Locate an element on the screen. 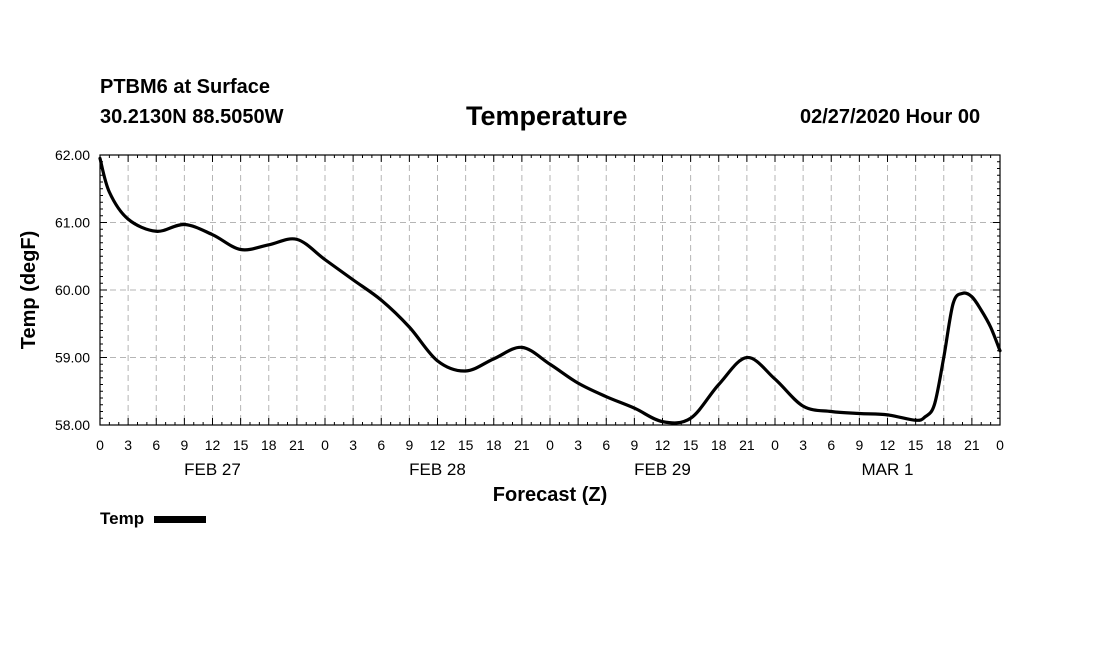  legend: Temp is located at coordinates (153, 519).